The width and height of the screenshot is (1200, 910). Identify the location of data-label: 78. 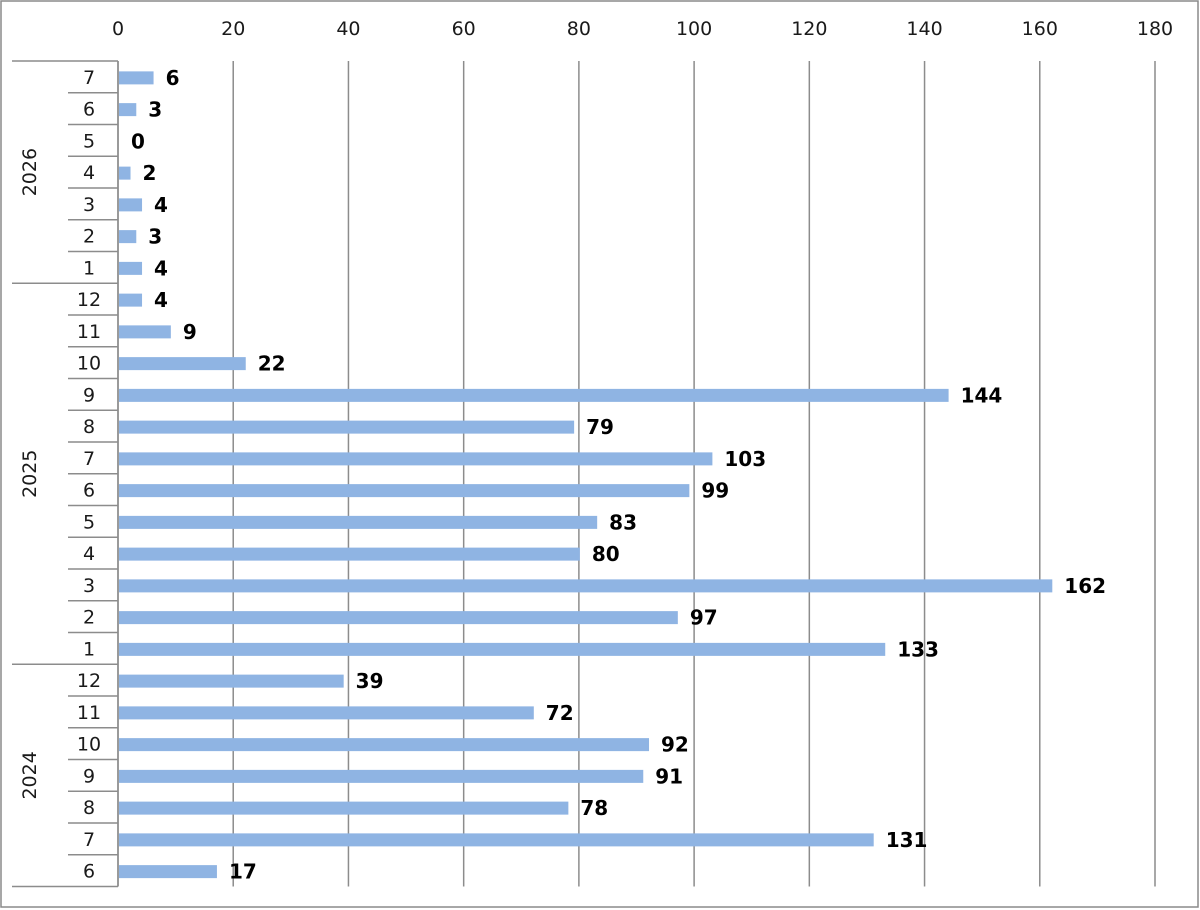
(594, 808).